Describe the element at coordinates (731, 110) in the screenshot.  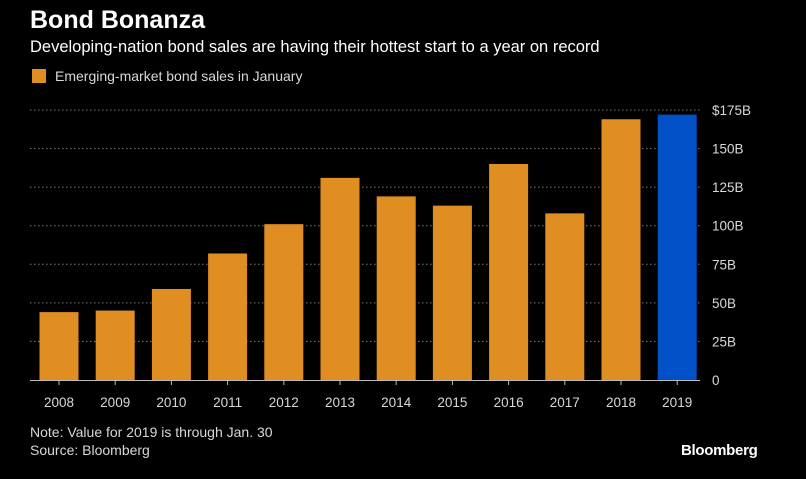
I see `y-tick-label: $175B` at that location.